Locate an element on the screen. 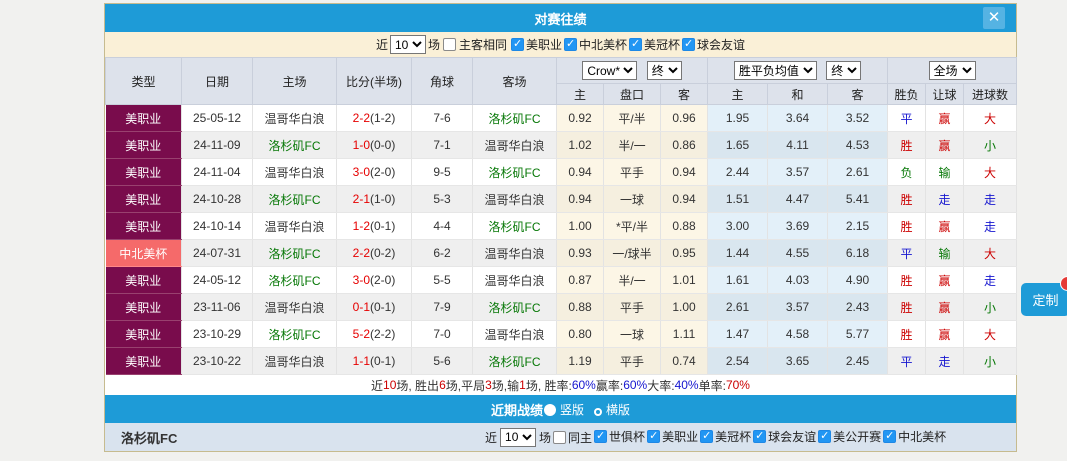 This screenshot has width=1067, height=461. score-cell: 3-0(2-0) is located at coordinates (374, 280).